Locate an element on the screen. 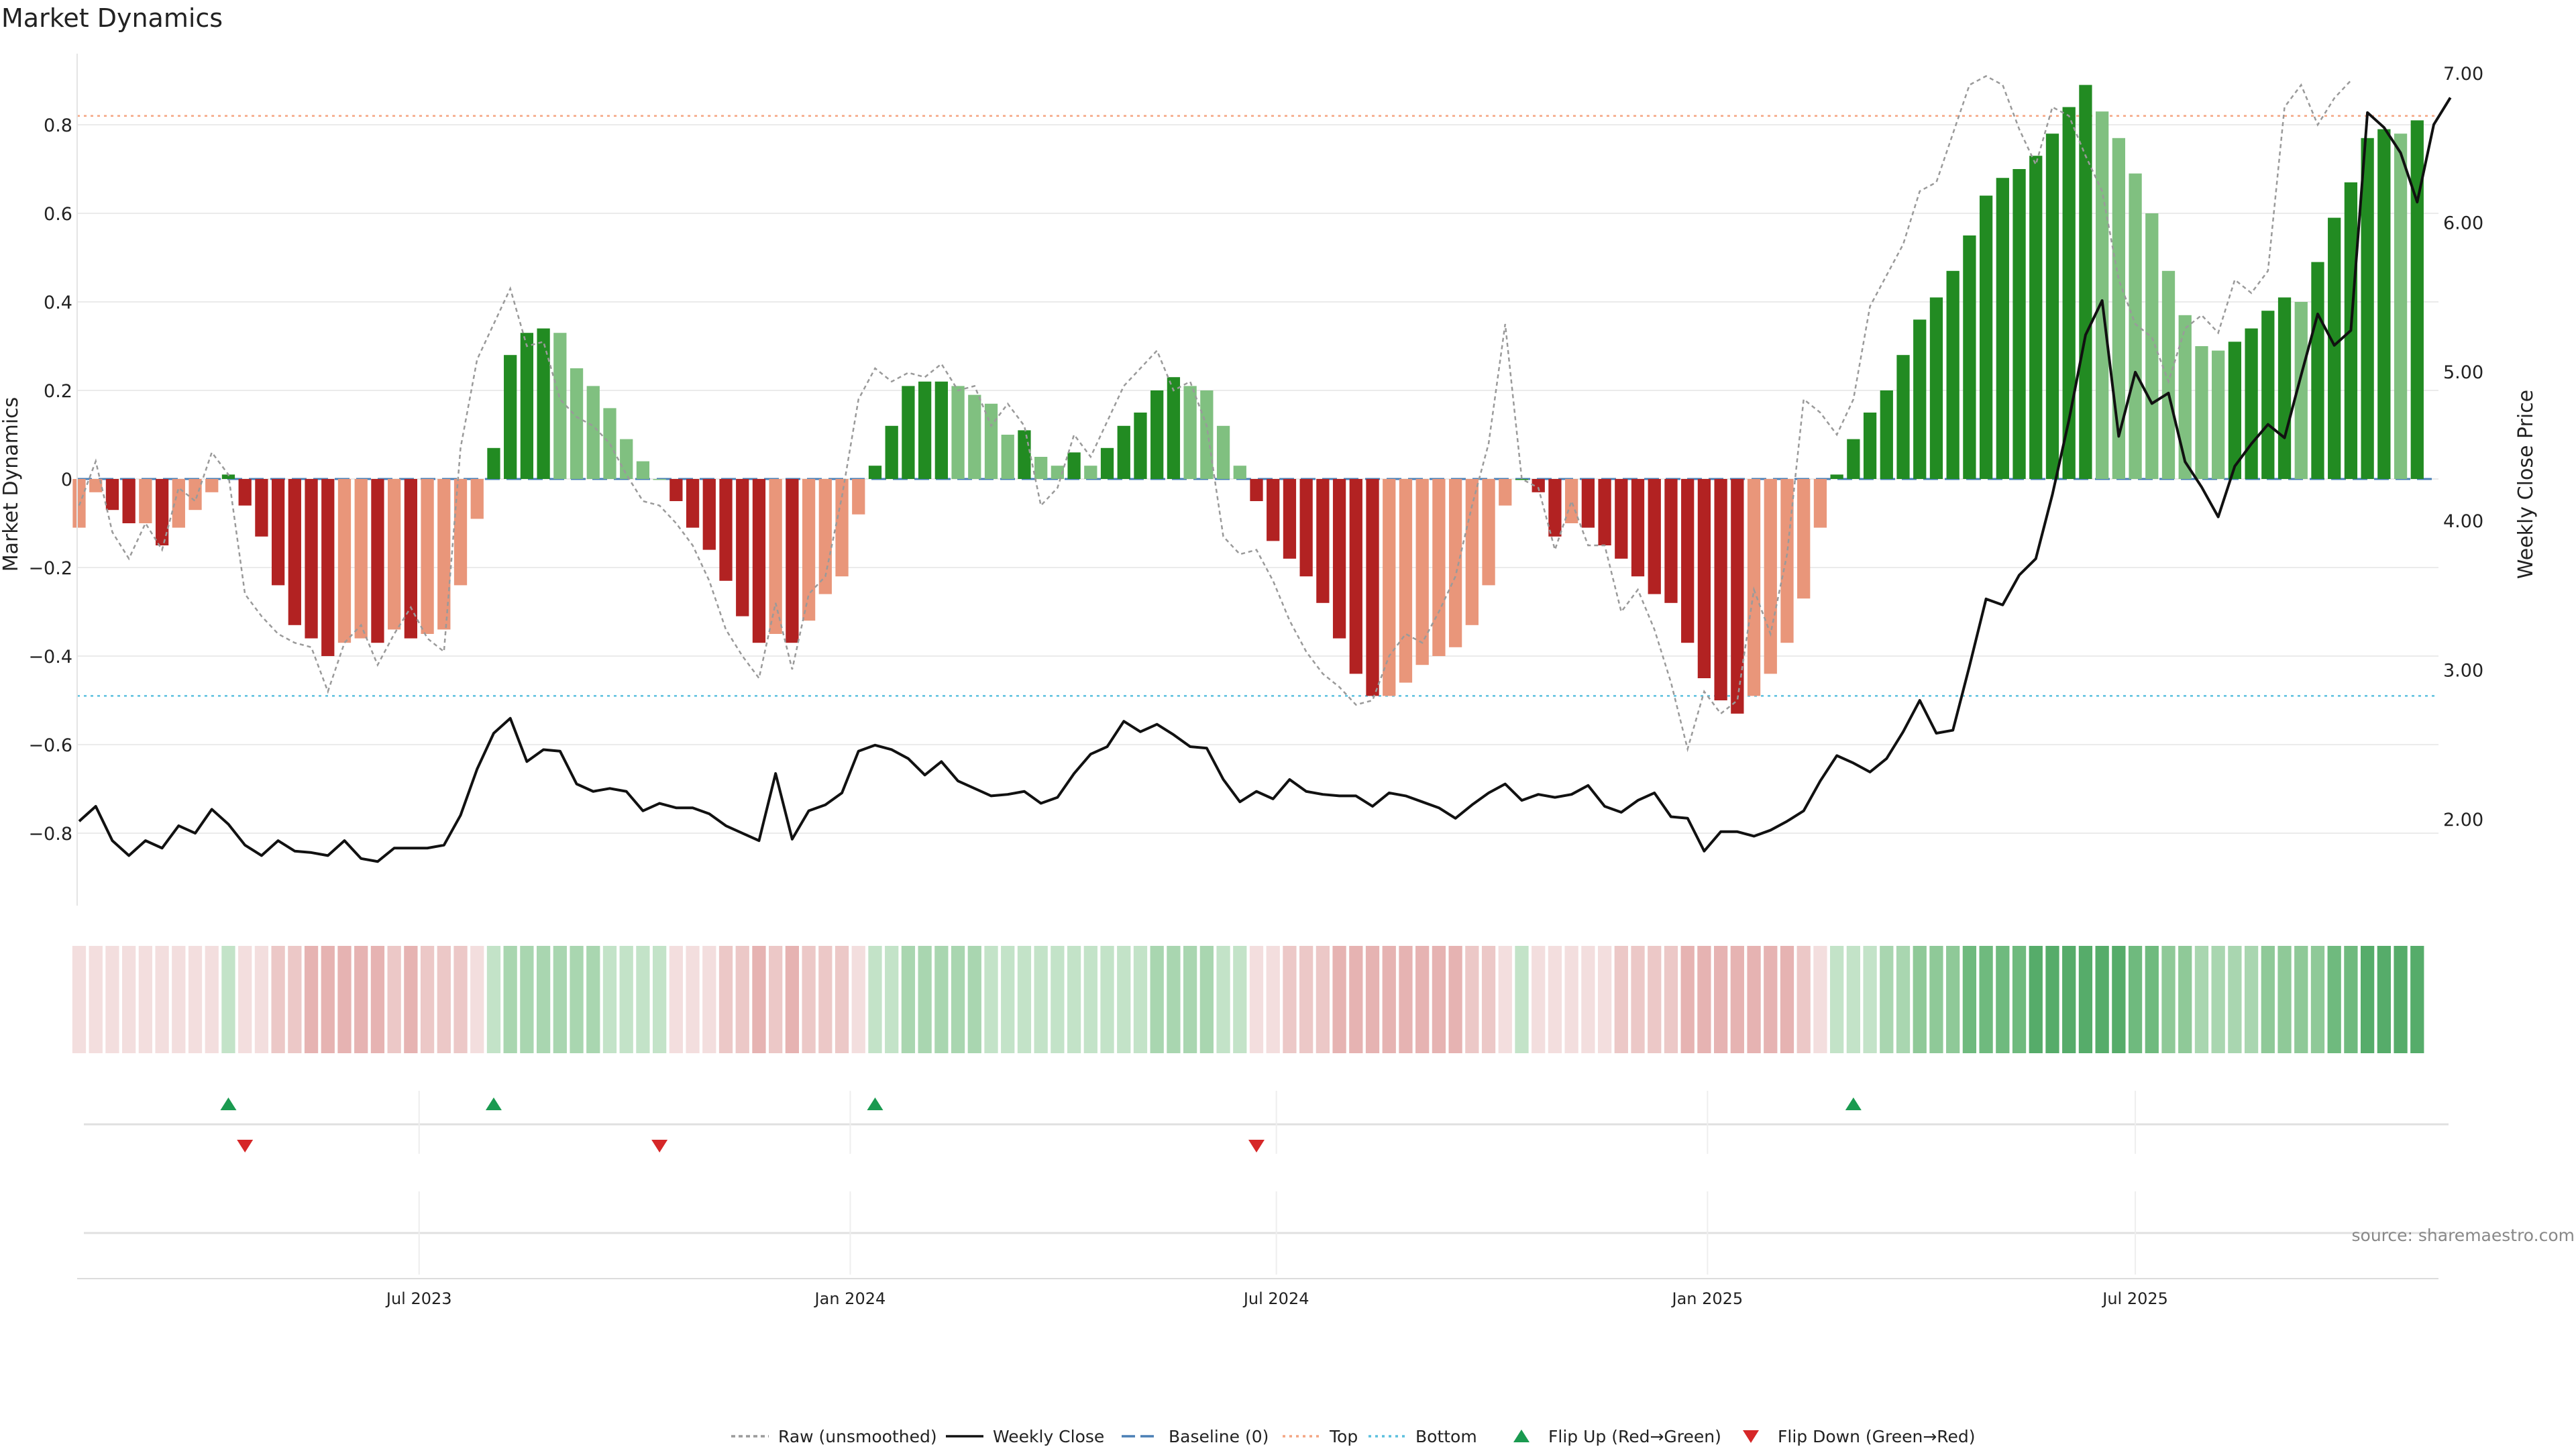  x-tick-label: Jan 2024 is located at coordinates (850, 1298).